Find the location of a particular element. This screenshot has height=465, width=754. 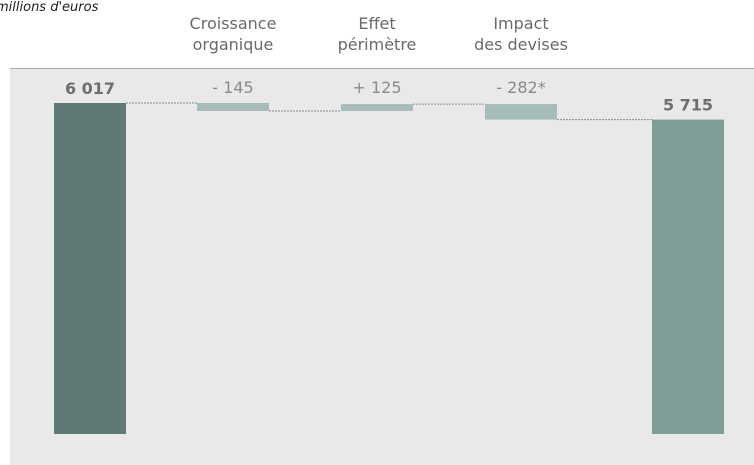

value-label-3: + 125 is located at coordinates (376, 87).